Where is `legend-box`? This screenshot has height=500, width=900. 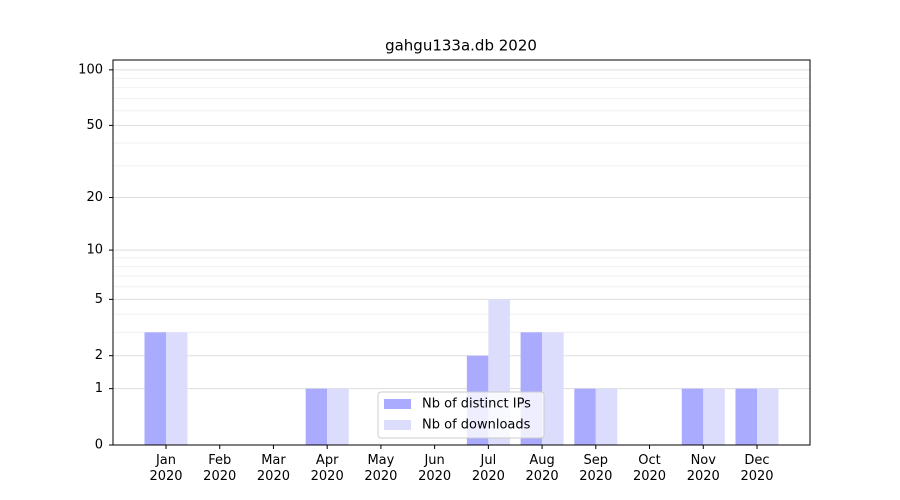
legend-box is located at coordinates (461, 415).